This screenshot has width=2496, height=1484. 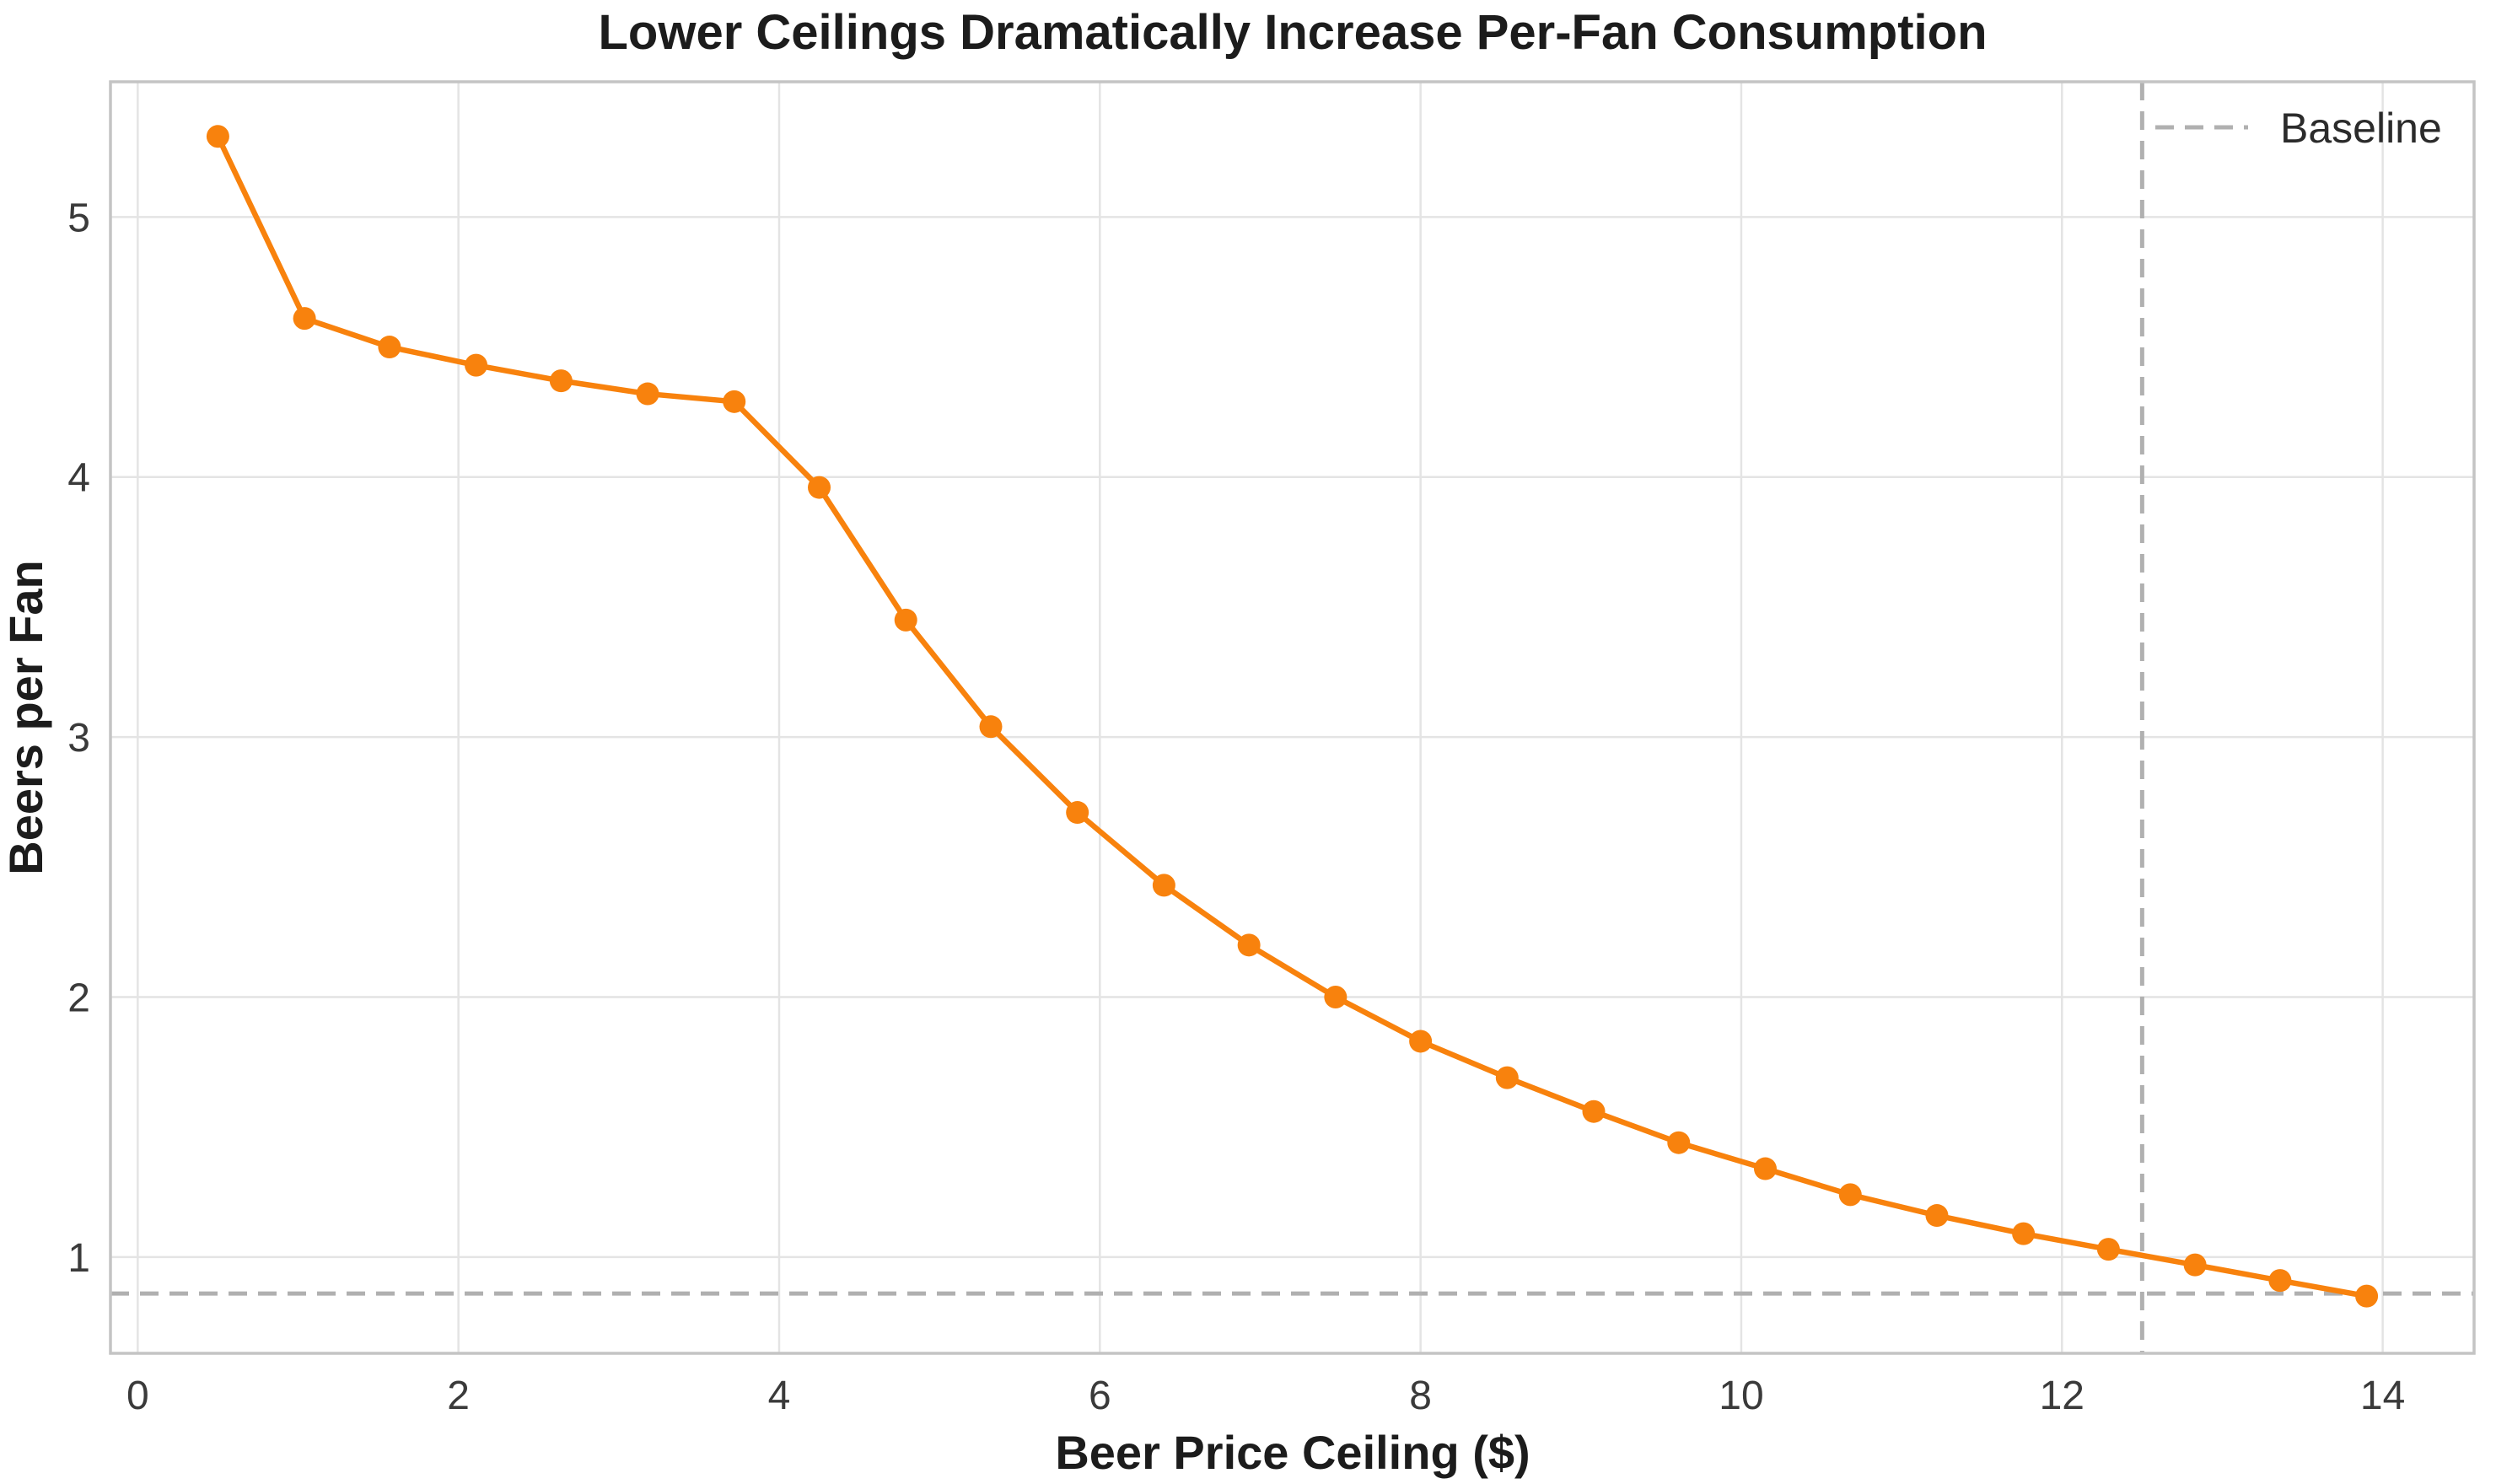 I want to click on x-tick-label: 10, so click(x=1741, y=1396).